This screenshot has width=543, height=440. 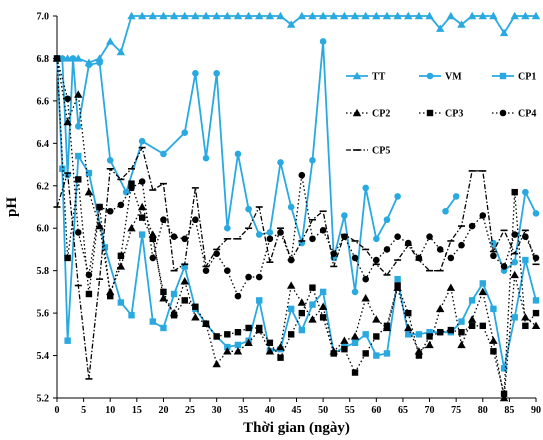 I want to click on legend-label-vm: VM, so click(x=453, y=77).